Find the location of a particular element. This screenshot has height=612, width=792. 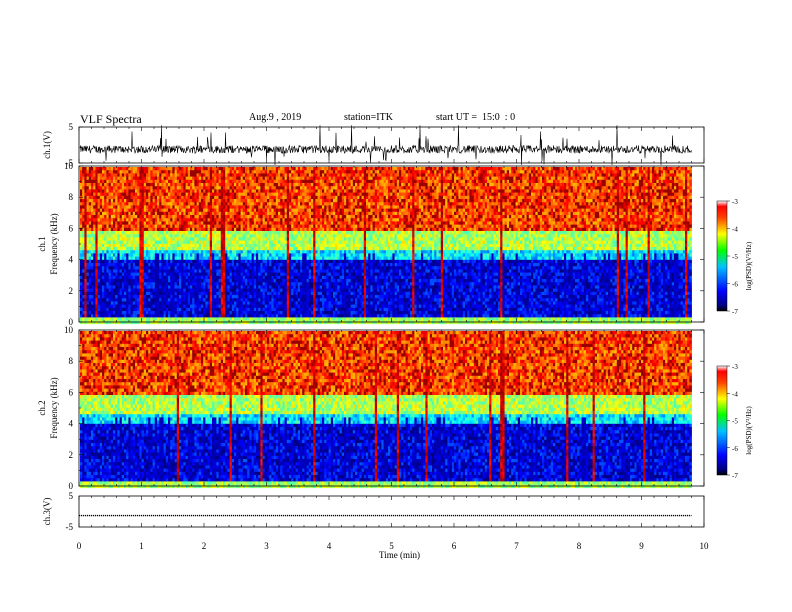

x-axis-label: Time (min) is located at coordinates (399, 555).